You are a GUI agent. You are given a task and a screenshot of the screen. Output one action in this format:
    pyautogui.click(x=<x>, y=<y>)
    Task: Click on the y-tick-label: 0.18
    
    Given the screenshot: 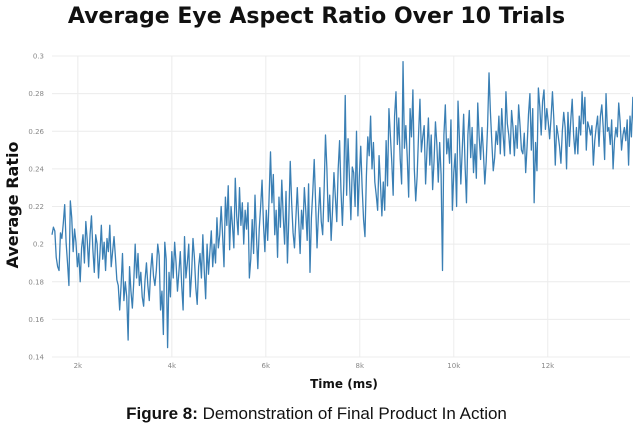 What is the action you would take?
    pyautogui.click(x=36, y=282)
    